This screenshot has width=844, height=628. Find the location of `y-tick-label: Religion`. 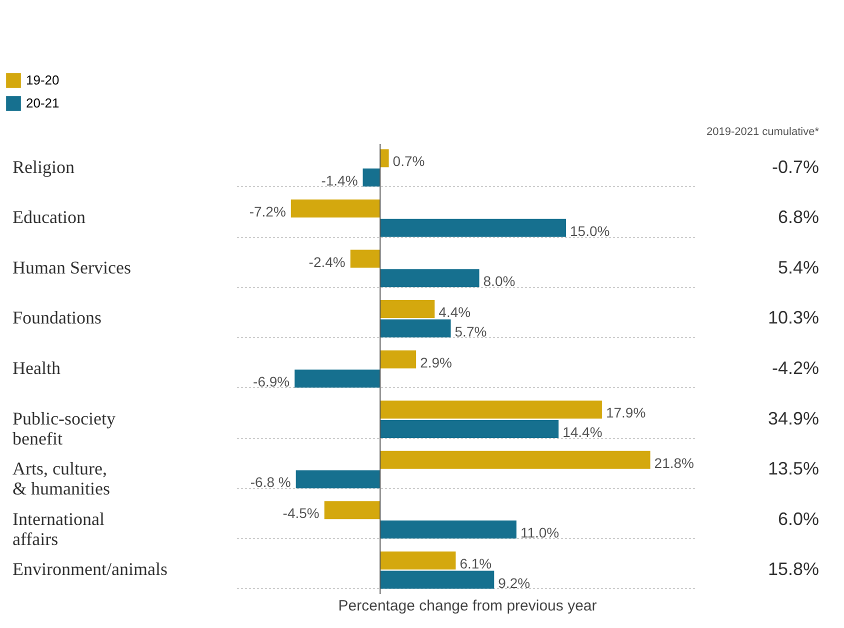

y-tick-label: Religion is located at coordinates (43, 166).